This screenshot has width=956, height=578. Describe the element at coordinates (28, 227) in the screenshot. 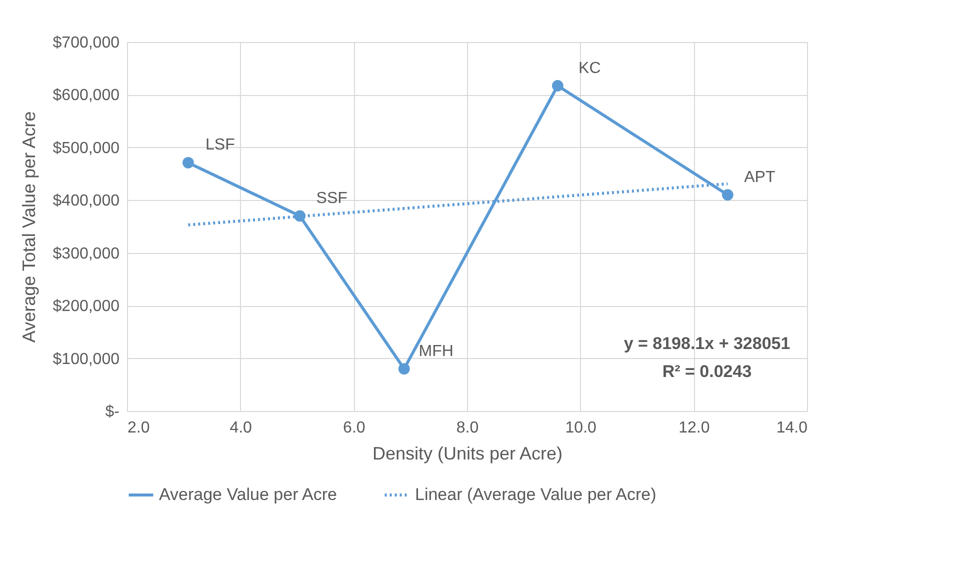

I see `y-axis-title: Average Total Value per Acre` at that location.